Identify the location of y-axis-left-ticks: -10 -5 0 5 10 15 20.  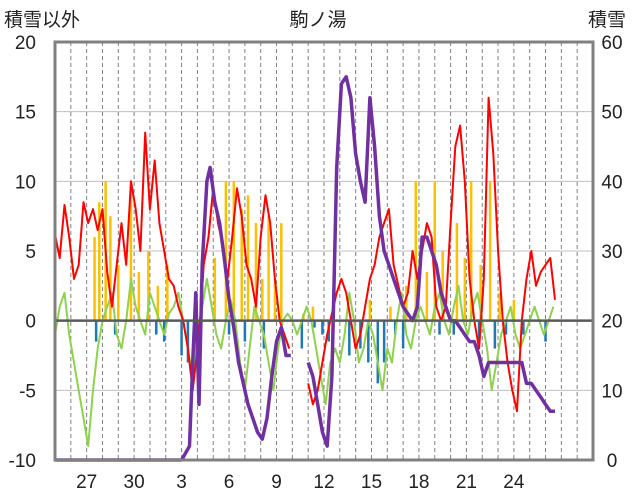
(22, 252).